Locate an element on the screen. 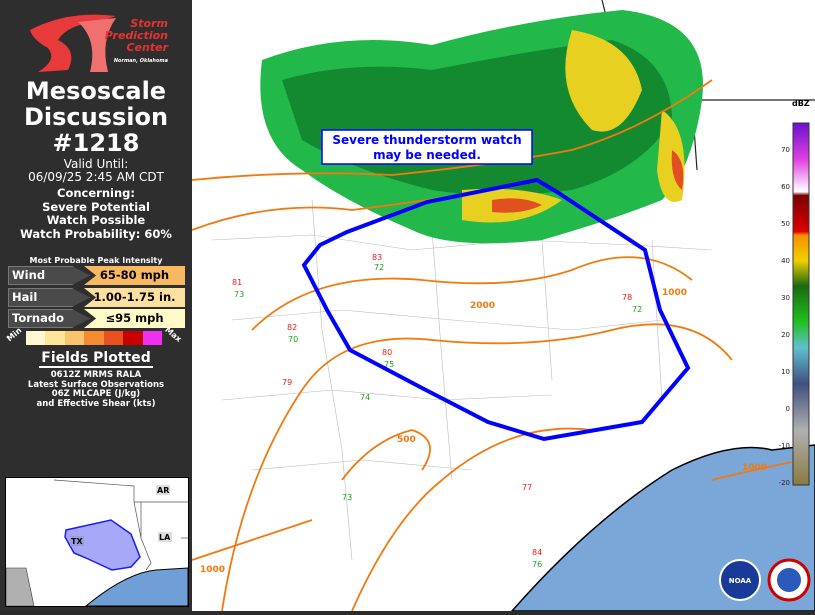 This screenshot has height=615, width=815. inset-label-ar: AR is located at coordinates (163, 490).